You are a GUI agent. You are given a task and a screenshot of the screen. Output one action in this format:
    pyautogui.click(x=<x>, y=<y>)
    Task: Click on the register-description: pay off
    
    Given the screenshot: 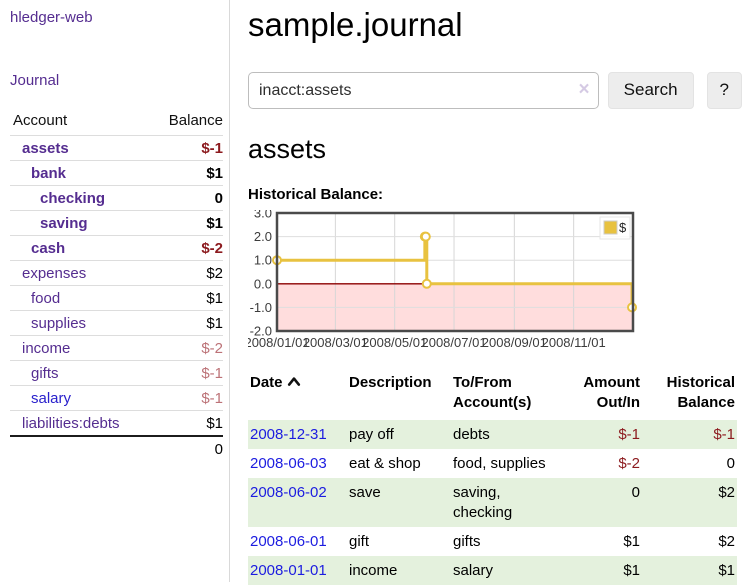 What is the action you would take?
    pyautogui.click(x=371, y=434)
    